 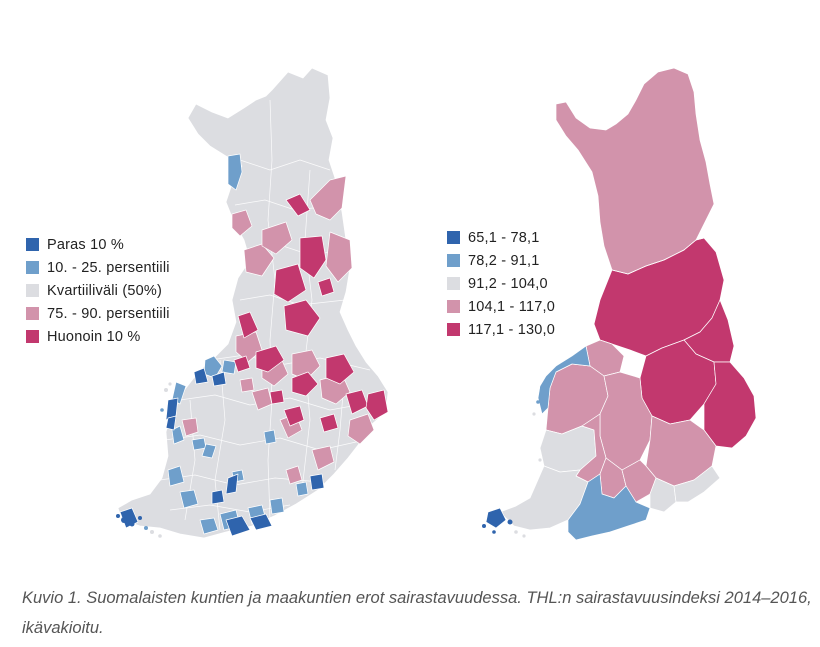 I want to click on southwest-archipelago, so click(x=144, y=460).